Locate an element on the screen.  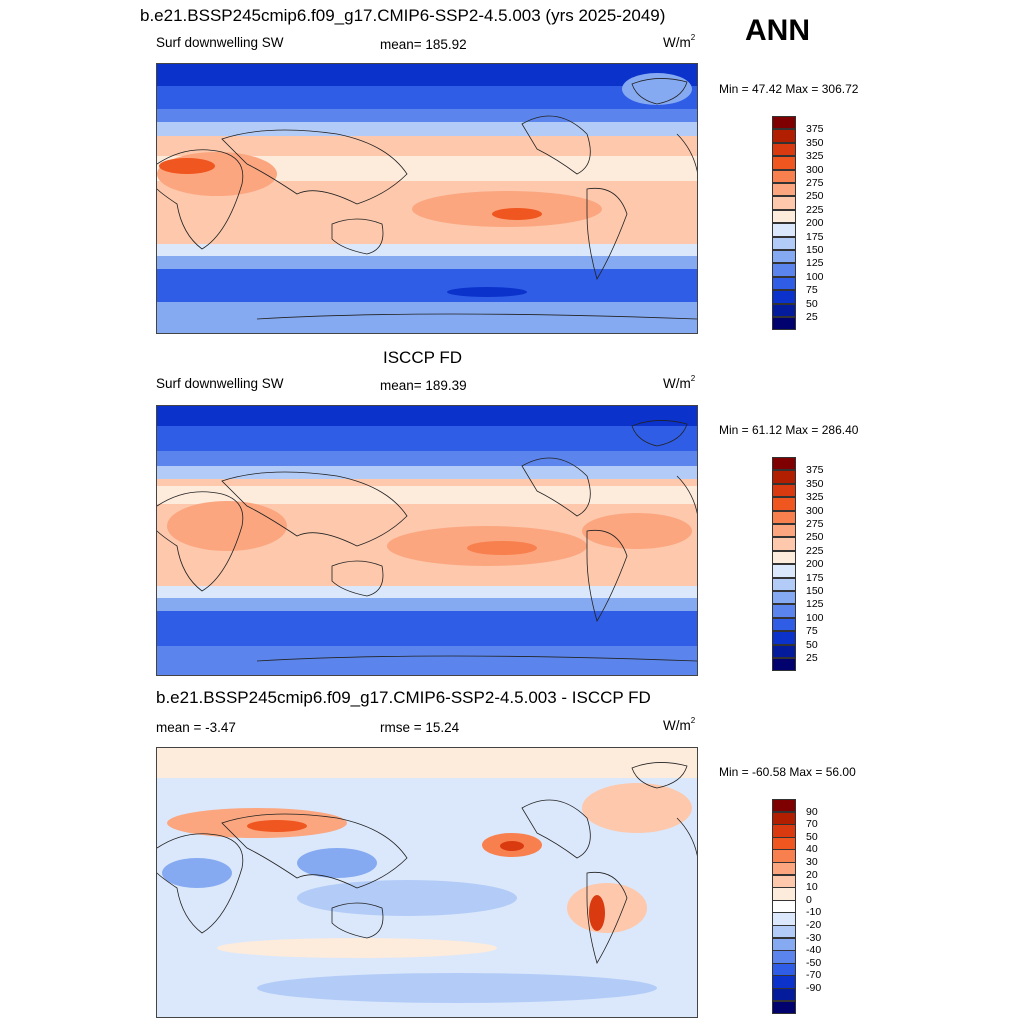
cbar-tick: -30 is located at coordinates (814, 937).